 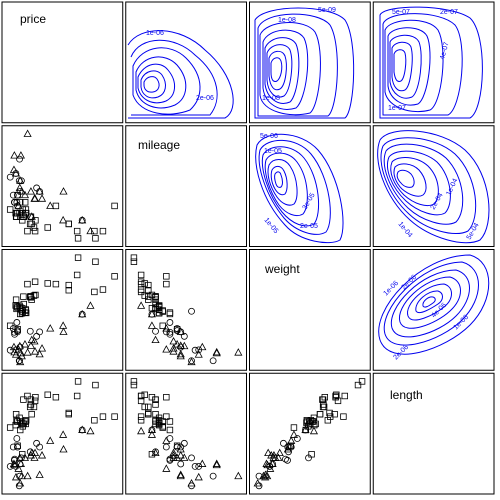 I want to click on contour-label: 1e-08, so click(x=271, y=98).